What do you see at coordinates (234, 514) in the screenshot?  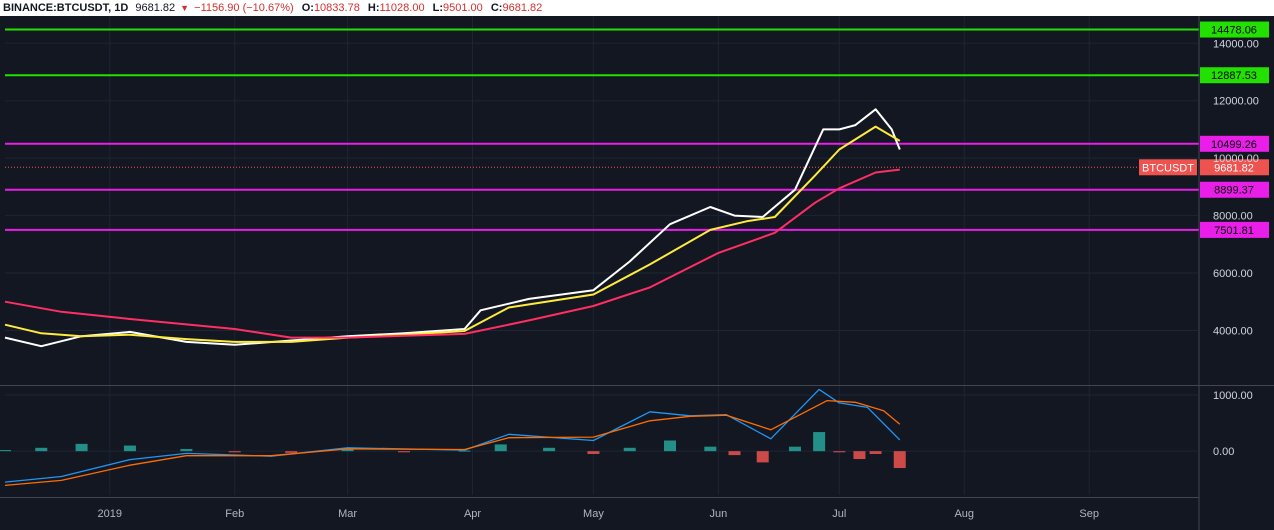 I see `x-tick-label: Feb` at bounding box center [234, 514].